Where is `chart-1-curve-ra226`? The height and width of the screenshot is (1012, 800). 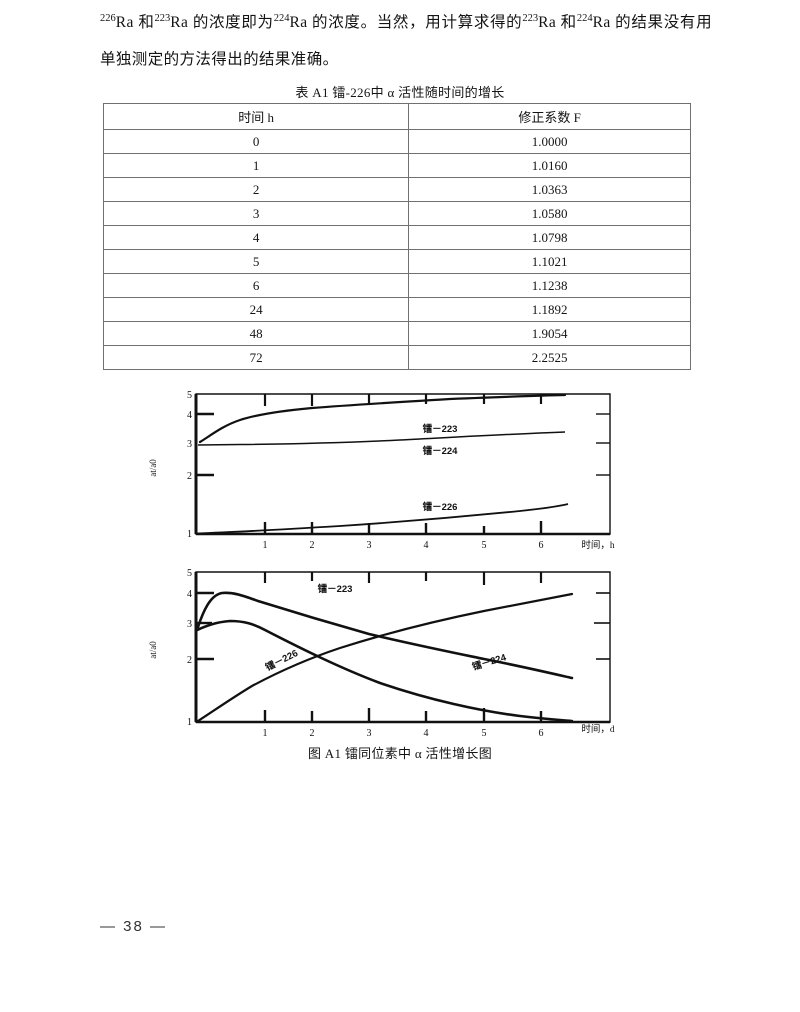 chart-1-curve-ra226 is located at coordinates (382, 519).